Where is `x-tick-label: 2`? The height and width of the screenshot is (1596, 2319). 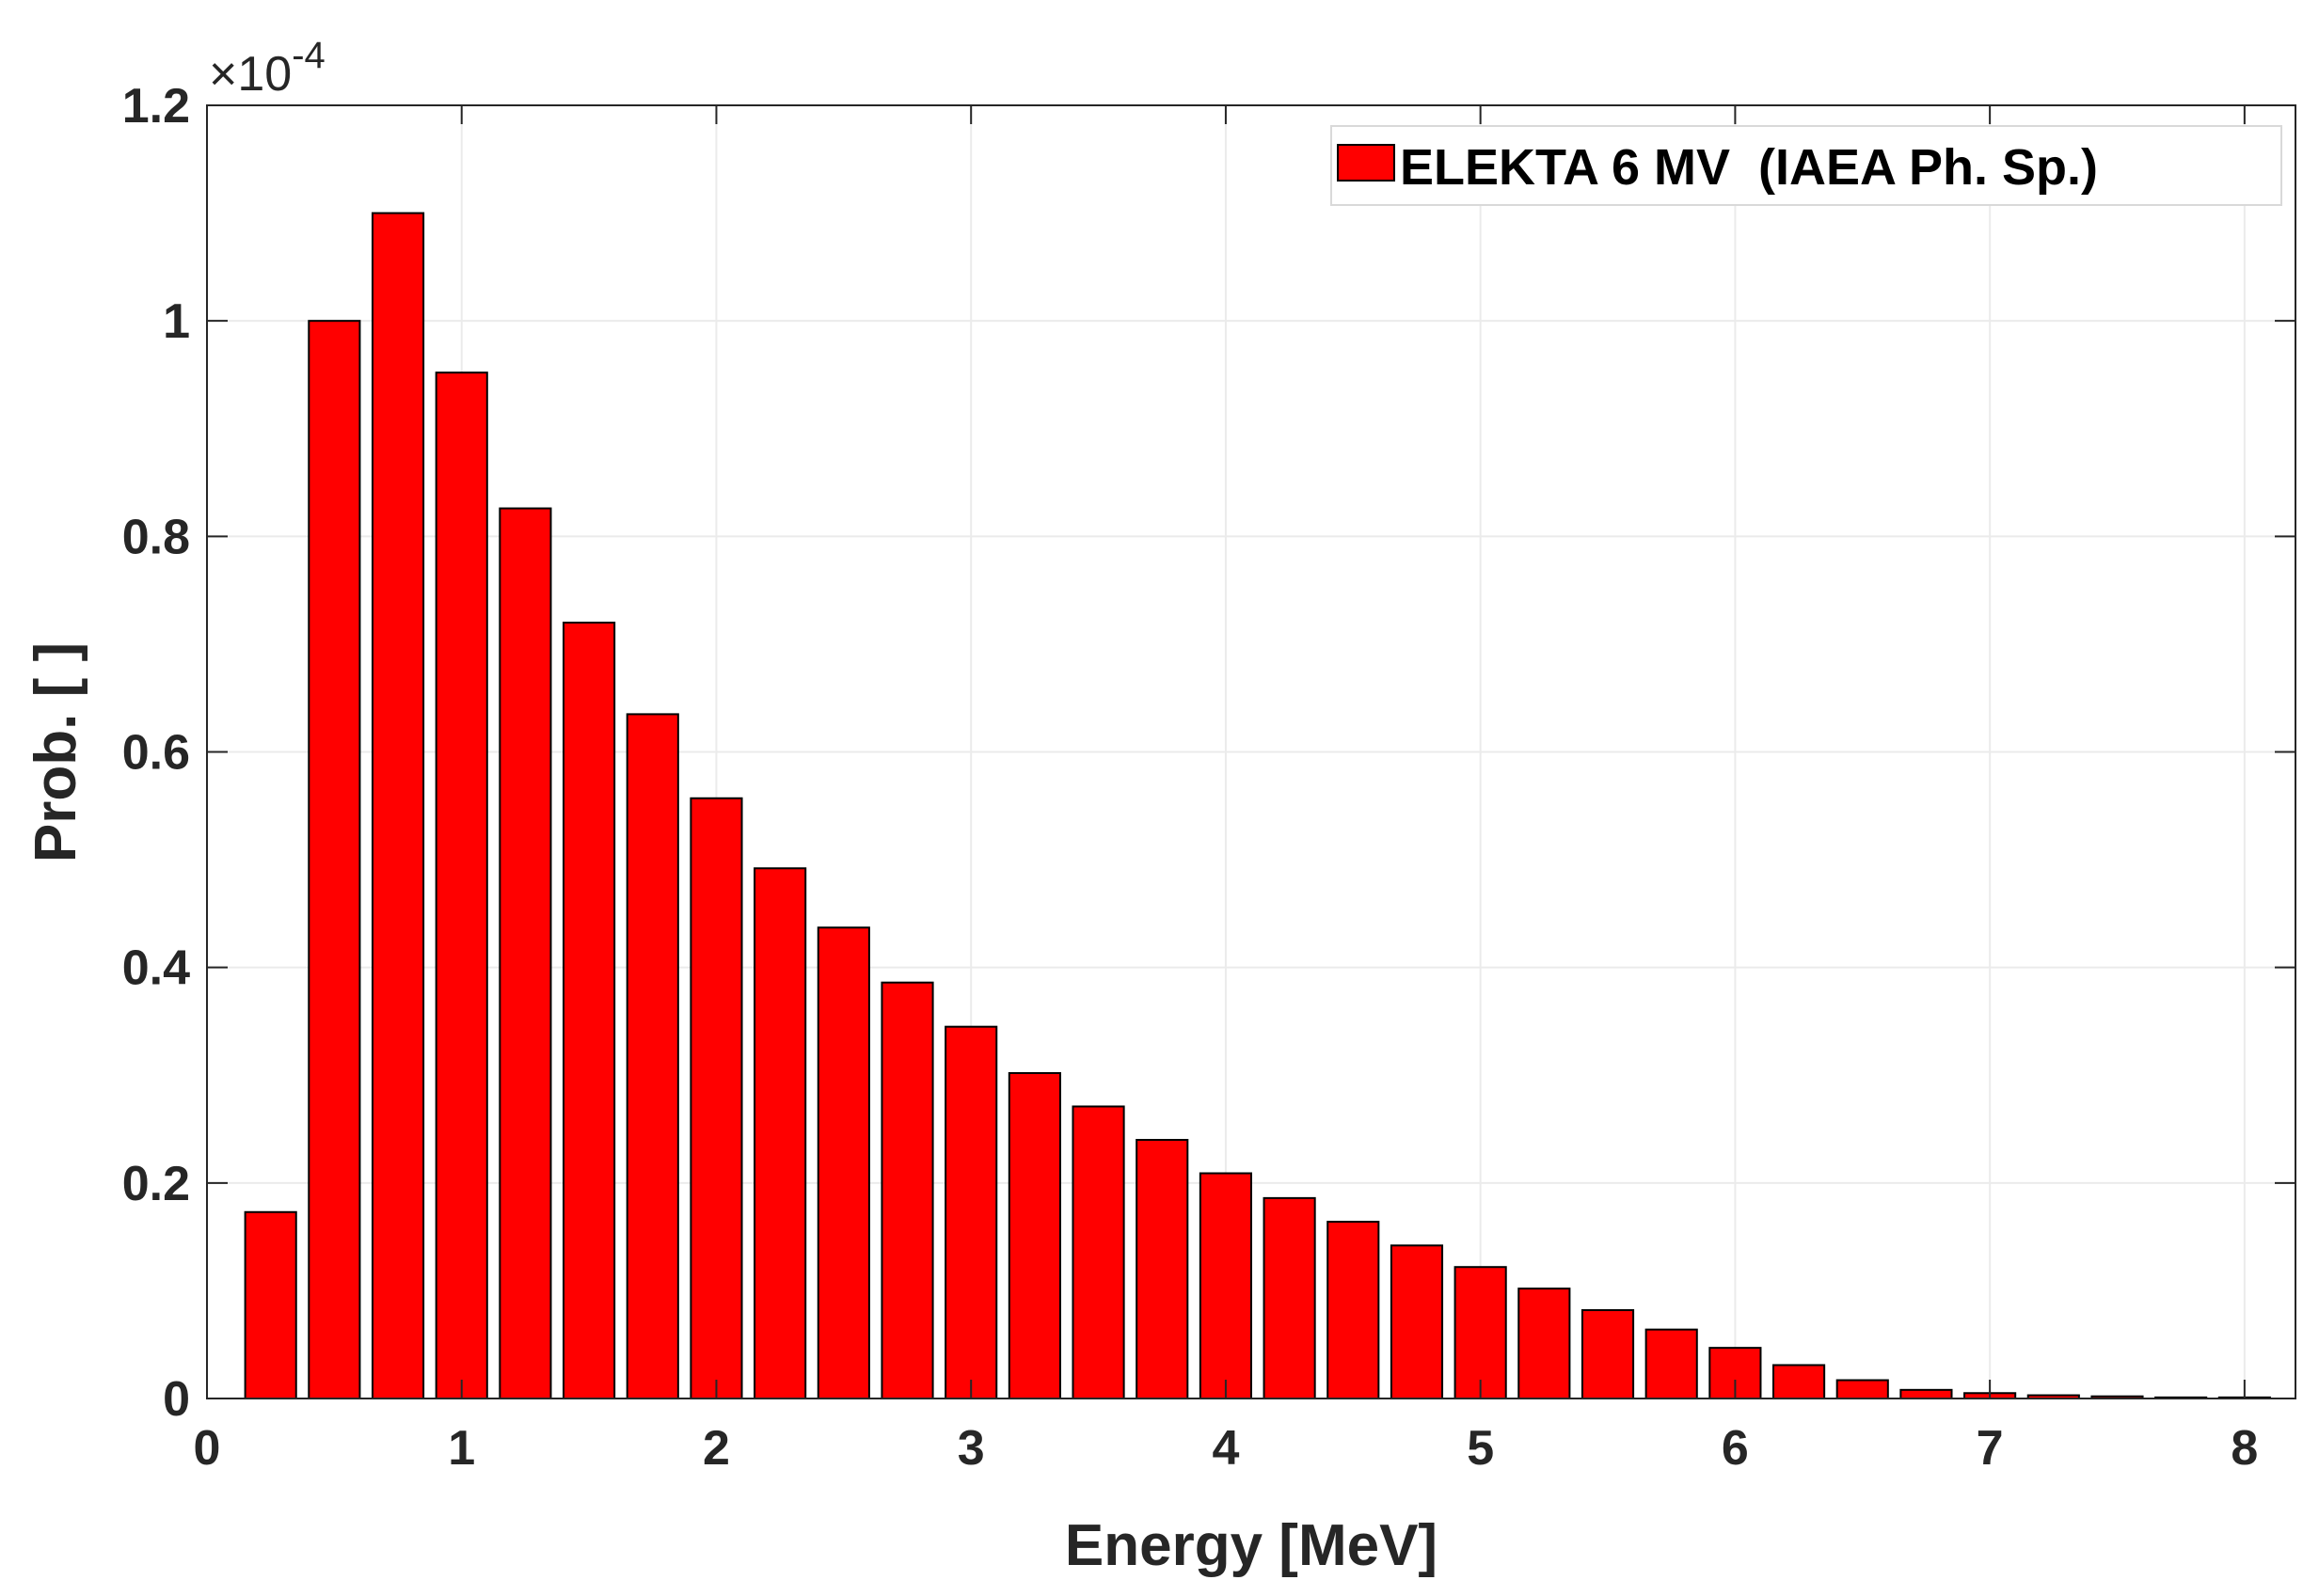
x-tick-label: 2 is located at coordinates (716, 1448).